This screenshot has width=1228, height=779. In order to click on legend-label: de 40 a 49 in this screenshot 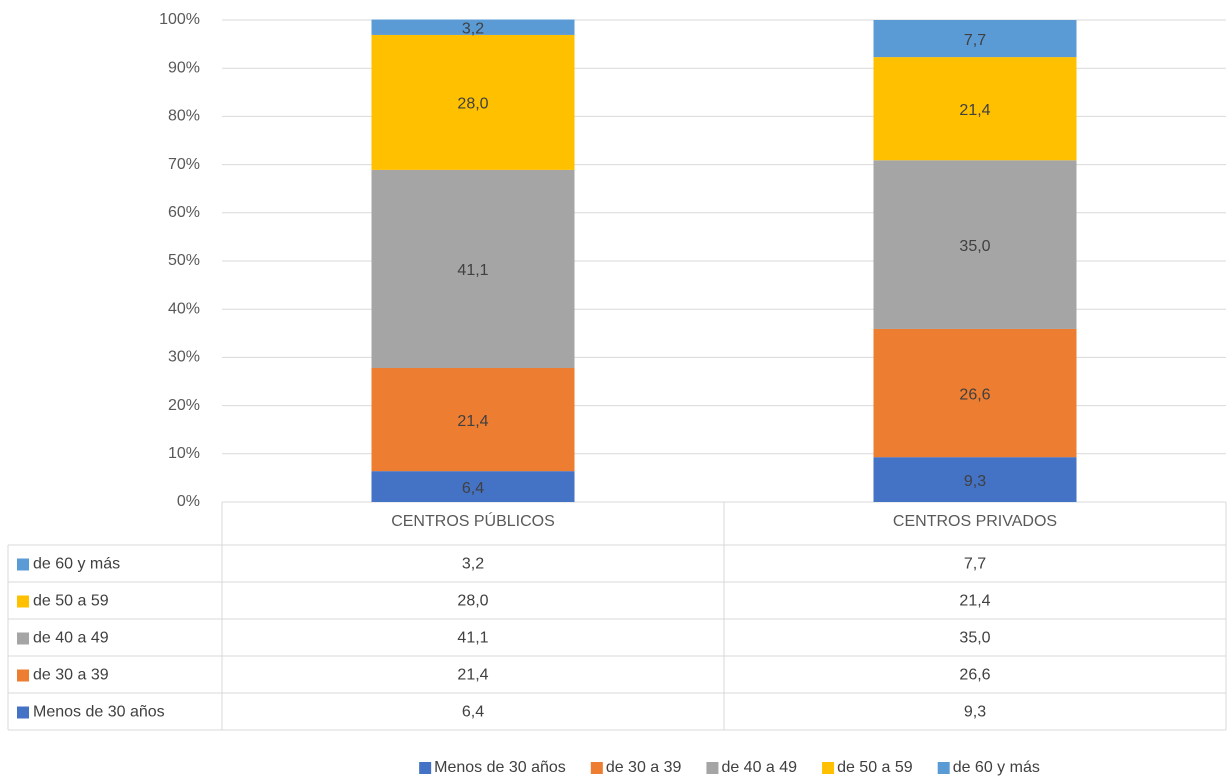, I will do `click(759, 767)`.